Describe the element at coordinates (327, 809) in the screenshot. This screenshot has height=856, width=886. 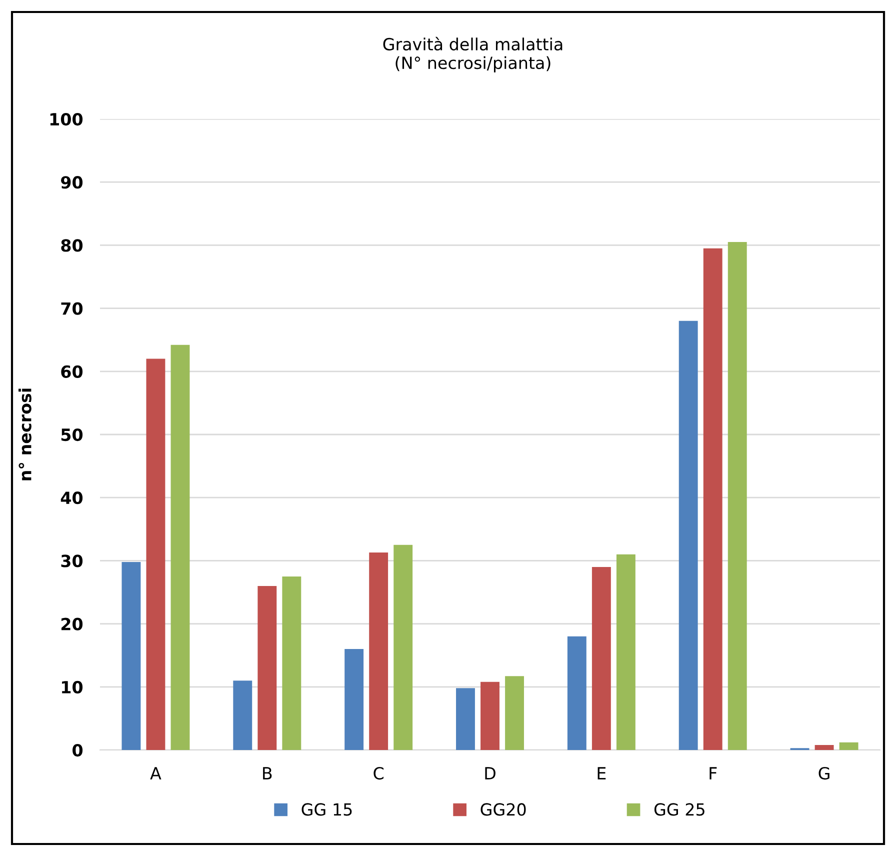
I see `legend-label: GG 15` at that location.